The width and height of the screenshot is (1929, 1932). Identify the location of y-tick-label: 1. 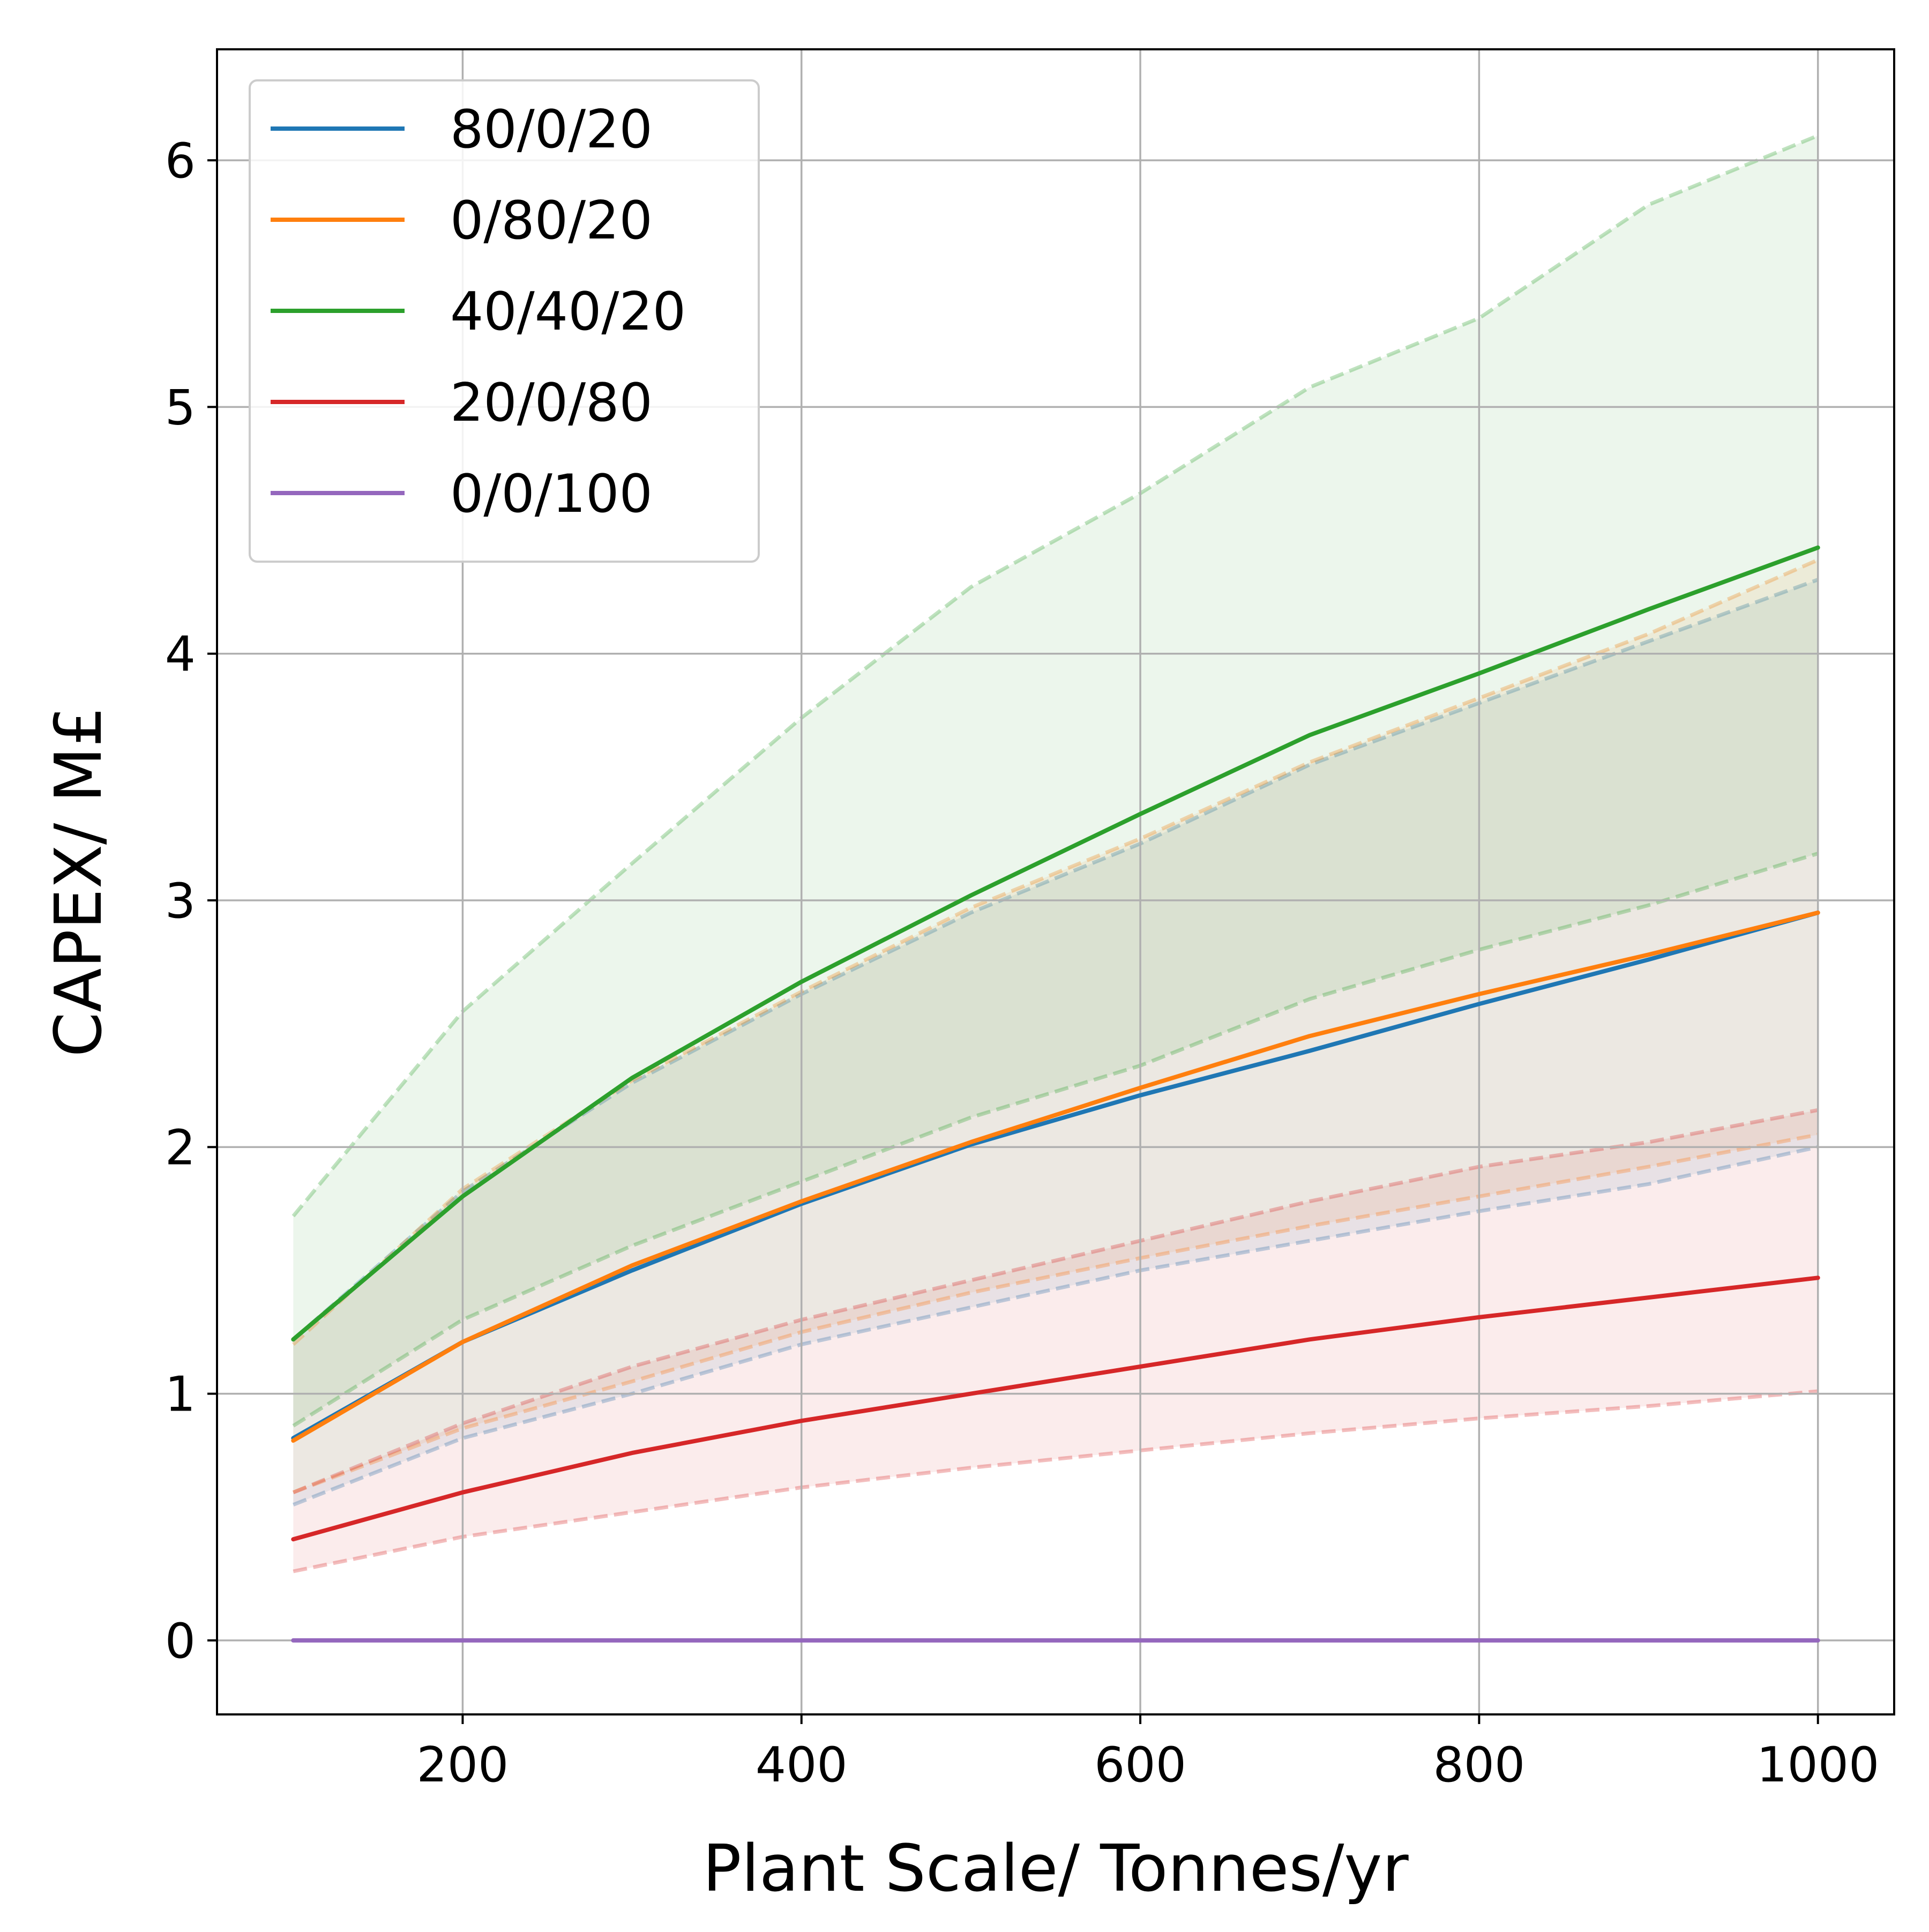
(180, 1395).